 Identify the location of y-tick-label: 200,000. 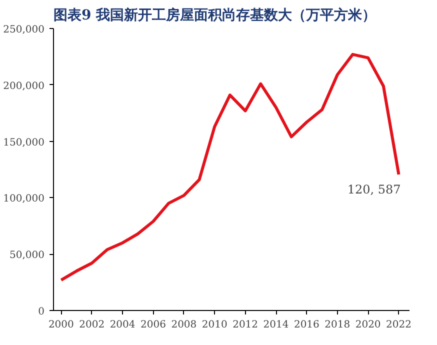
(24, 86).